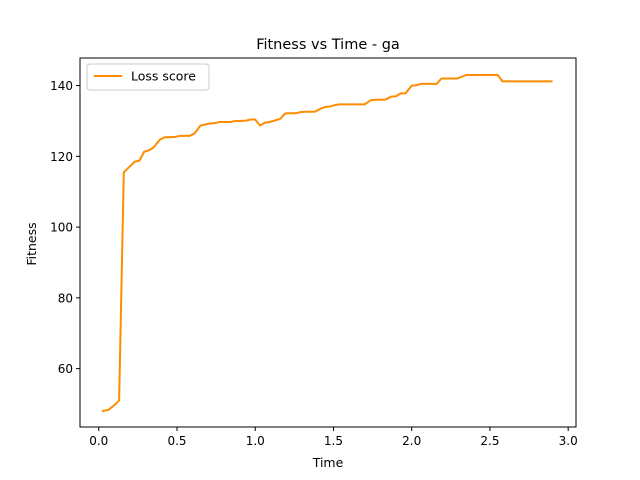 This screenshot has width=640, height=480. What do you see at coordinates (568, 441) in the screenshot?
I see `x-tick-label: 3.0` at bounding box center [568, 441].